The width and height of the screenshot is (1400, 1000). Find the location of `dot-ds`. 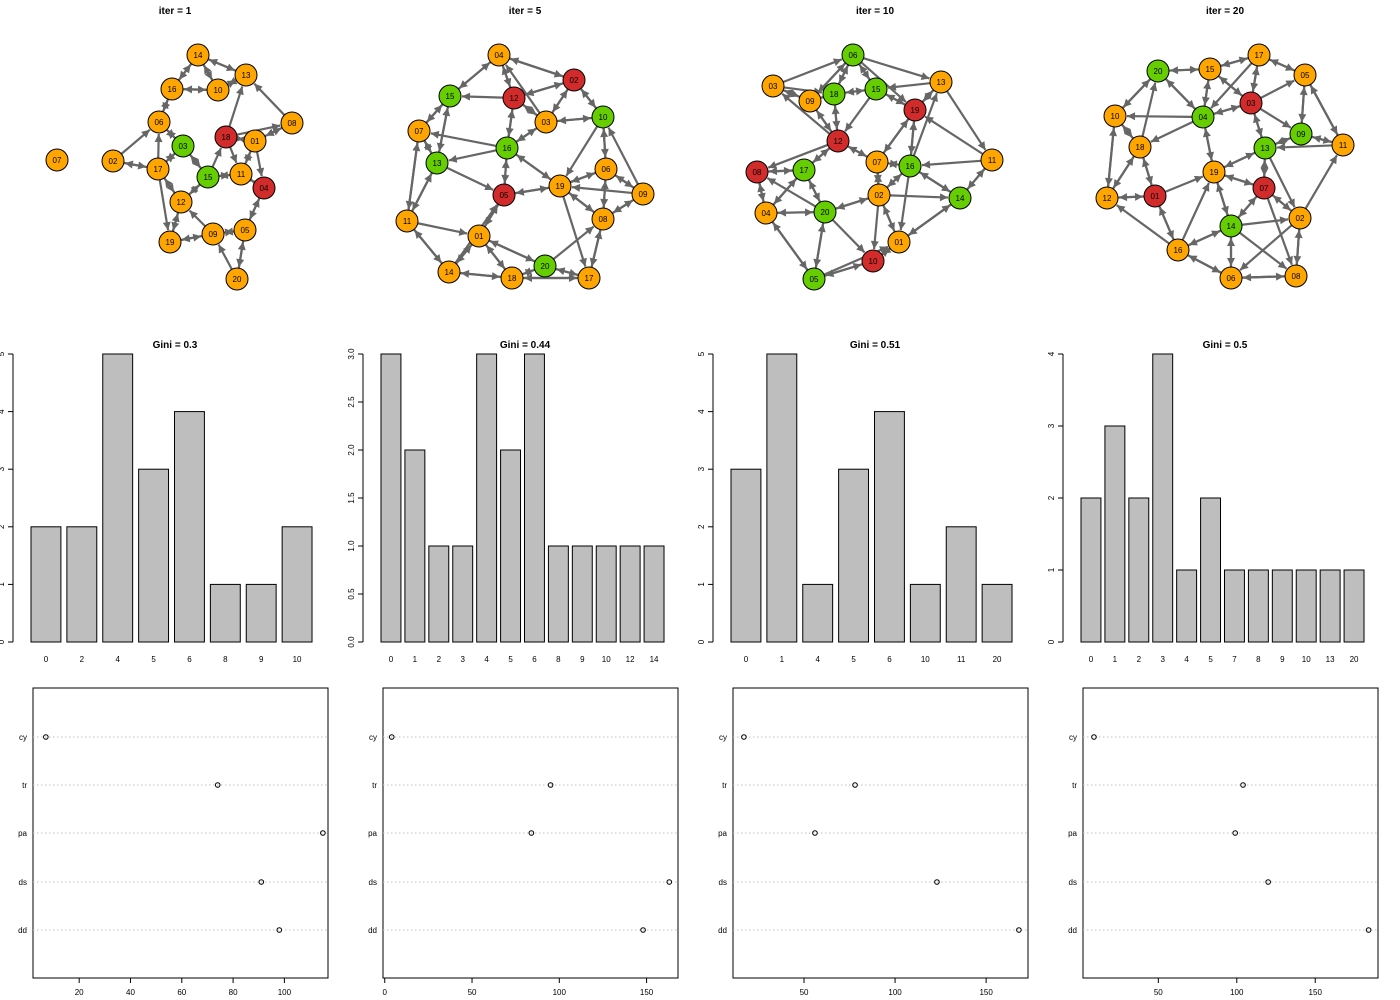

dot-ds is located at coordinates (1268, 882).